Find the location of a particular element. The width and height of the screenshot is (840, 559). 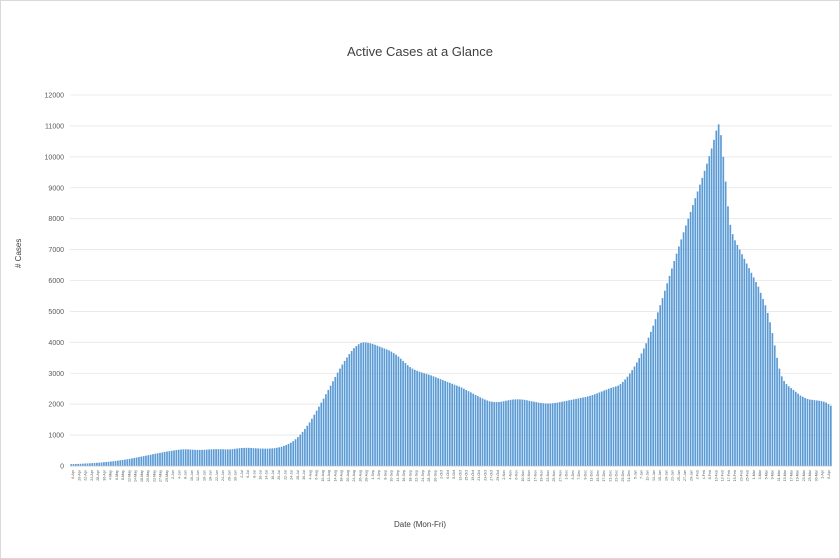

x-tick-label: 1-Apr is located at coordinates (823, 474).